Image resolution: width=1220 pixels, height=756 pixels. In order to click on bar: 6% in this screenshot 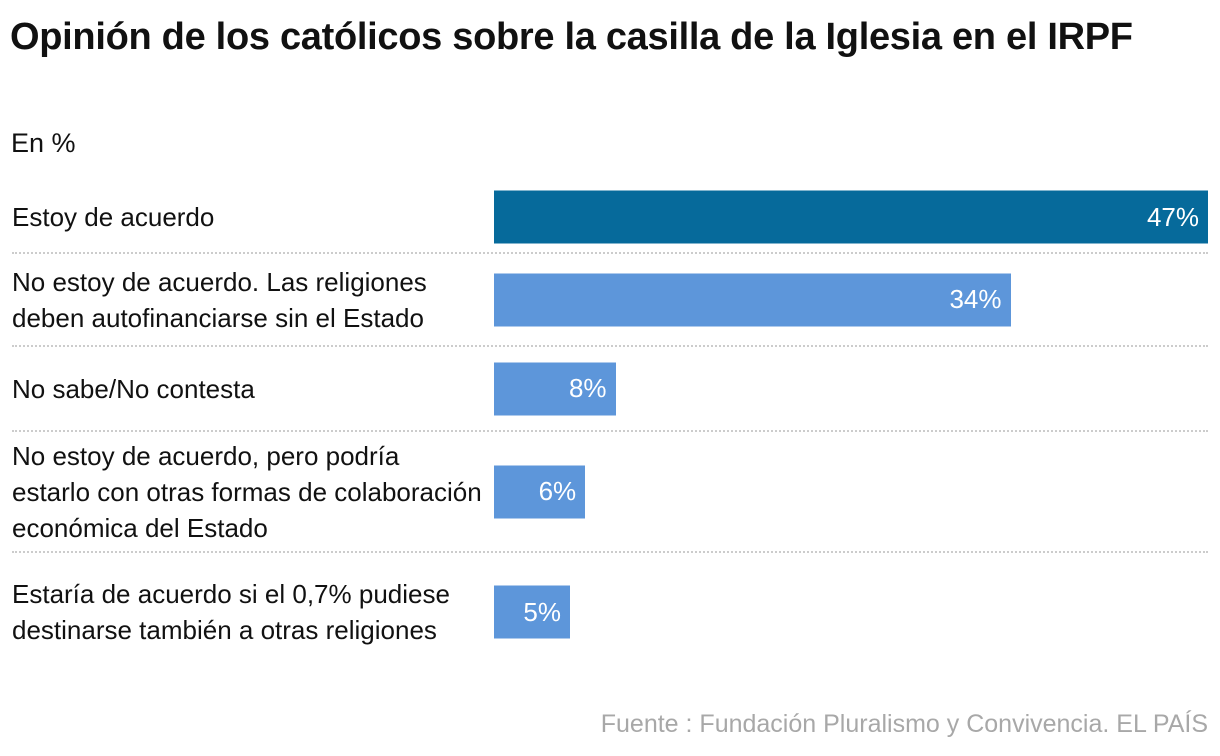, I will do `click(540, 491)`.